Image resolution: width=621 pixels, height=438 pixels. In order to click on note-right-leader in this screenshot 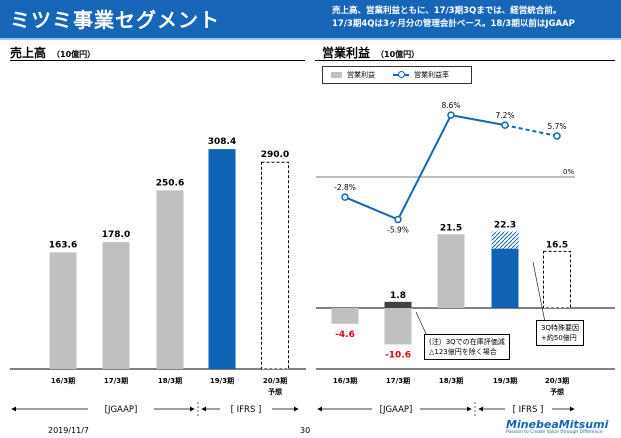, I will do `click(539, 292)`.